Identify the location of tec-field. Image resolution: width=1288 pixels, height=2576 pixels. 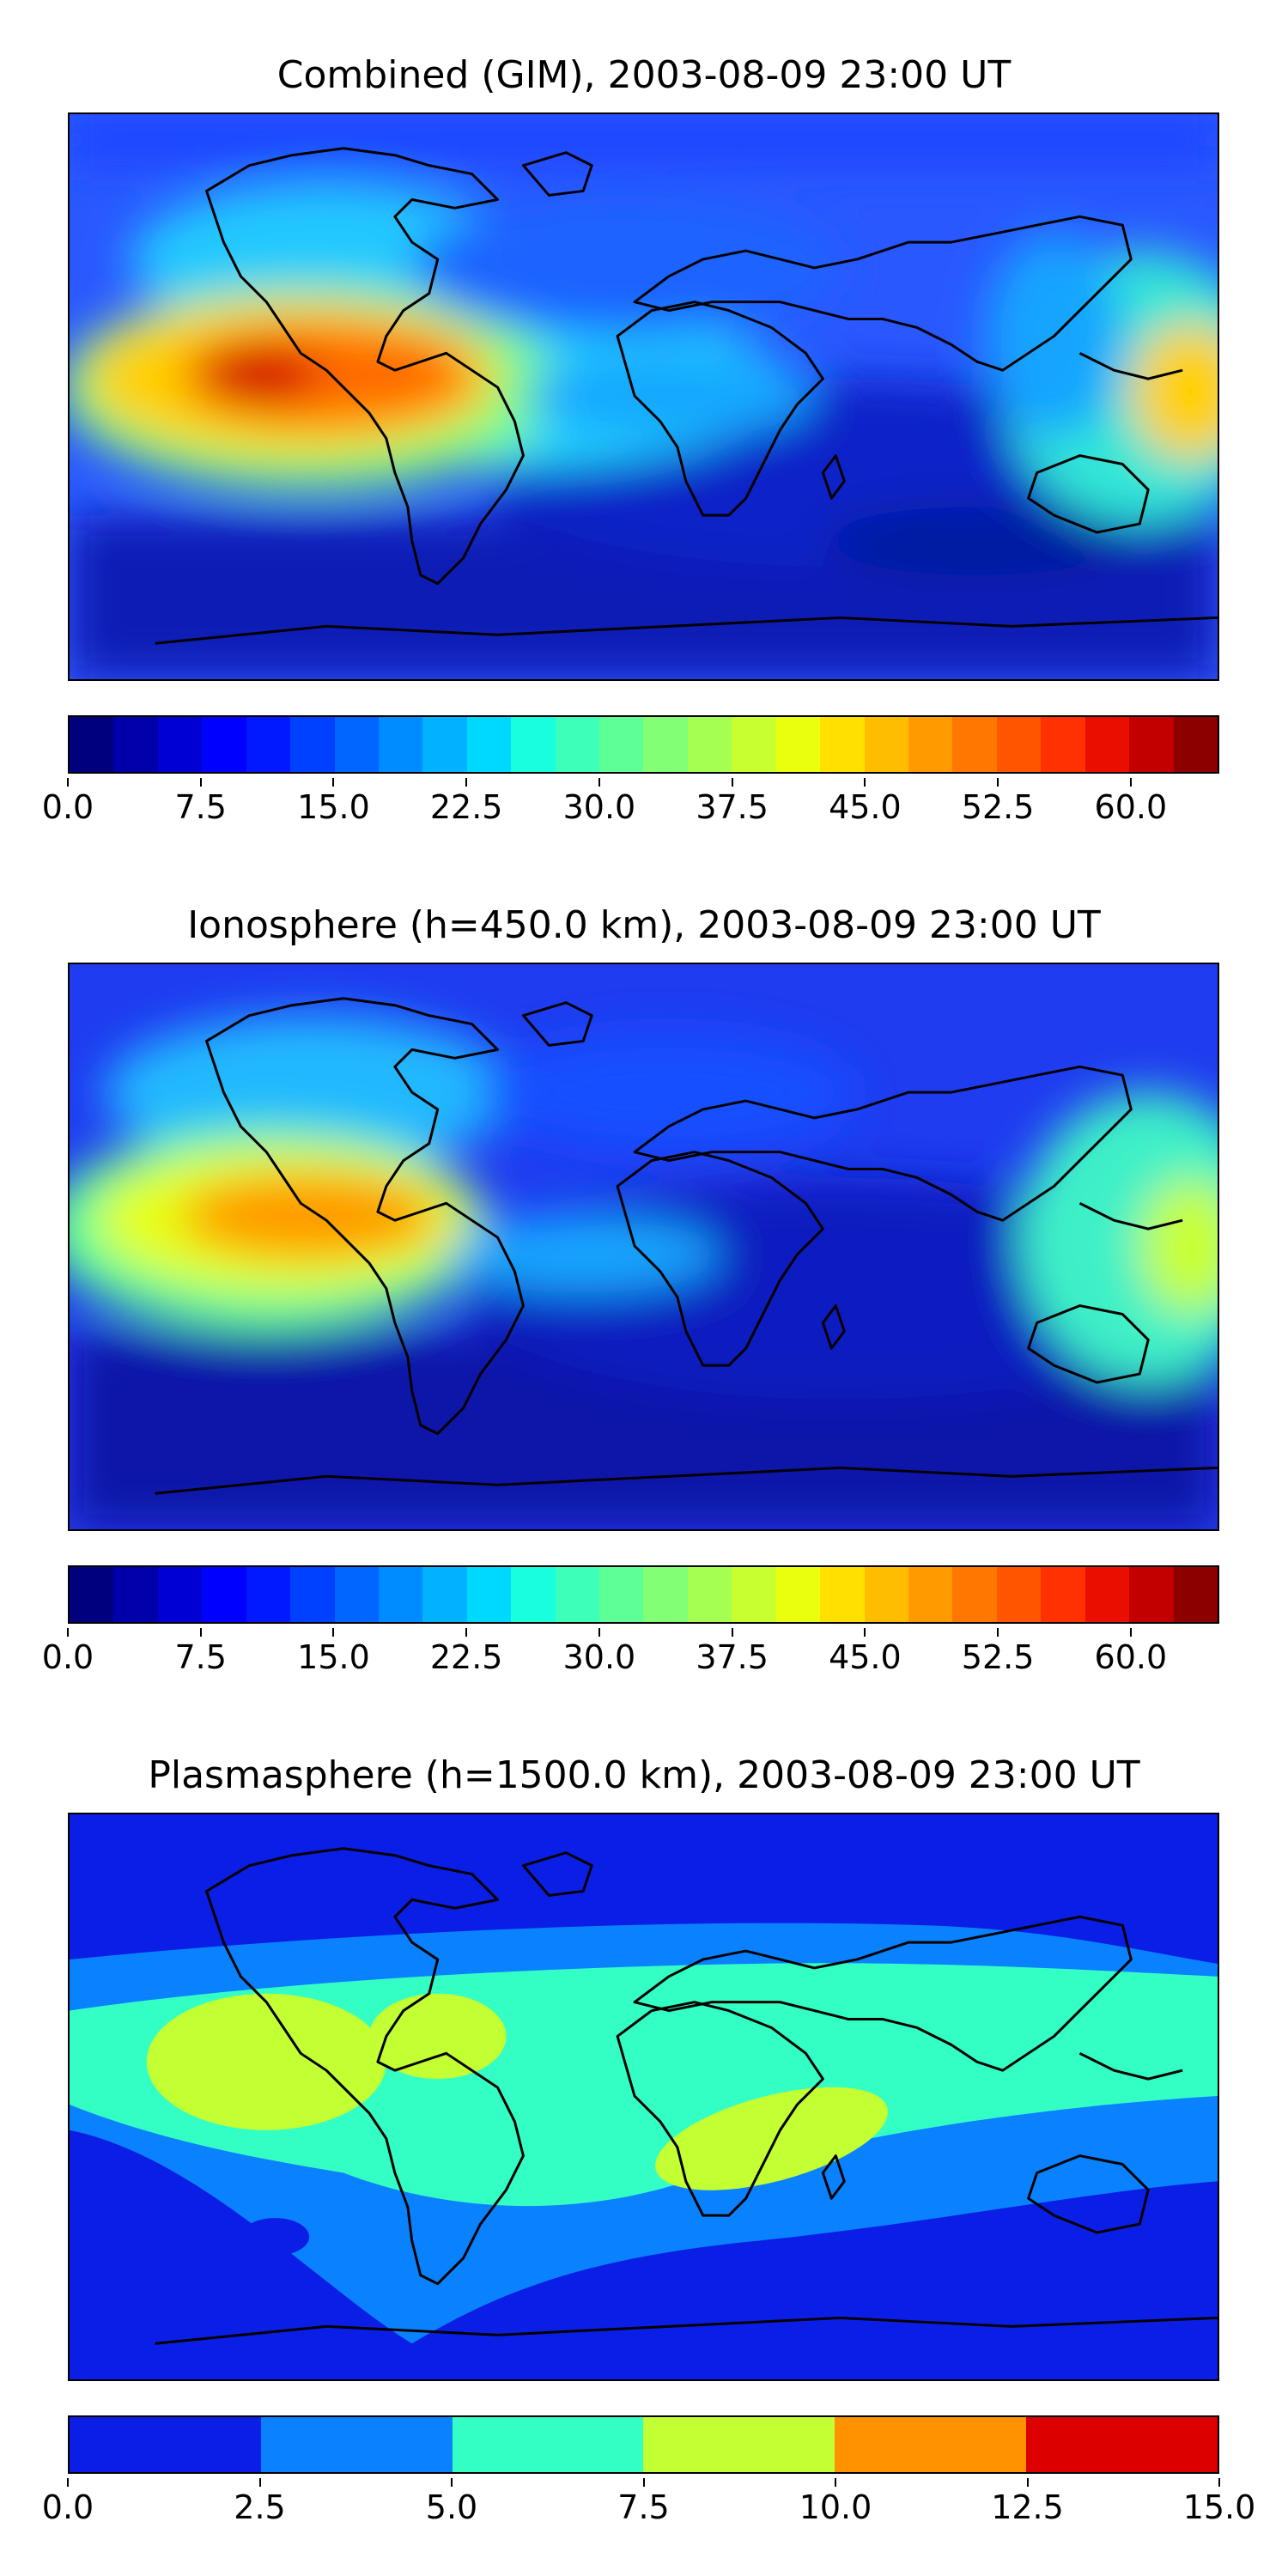
(644, 2134).